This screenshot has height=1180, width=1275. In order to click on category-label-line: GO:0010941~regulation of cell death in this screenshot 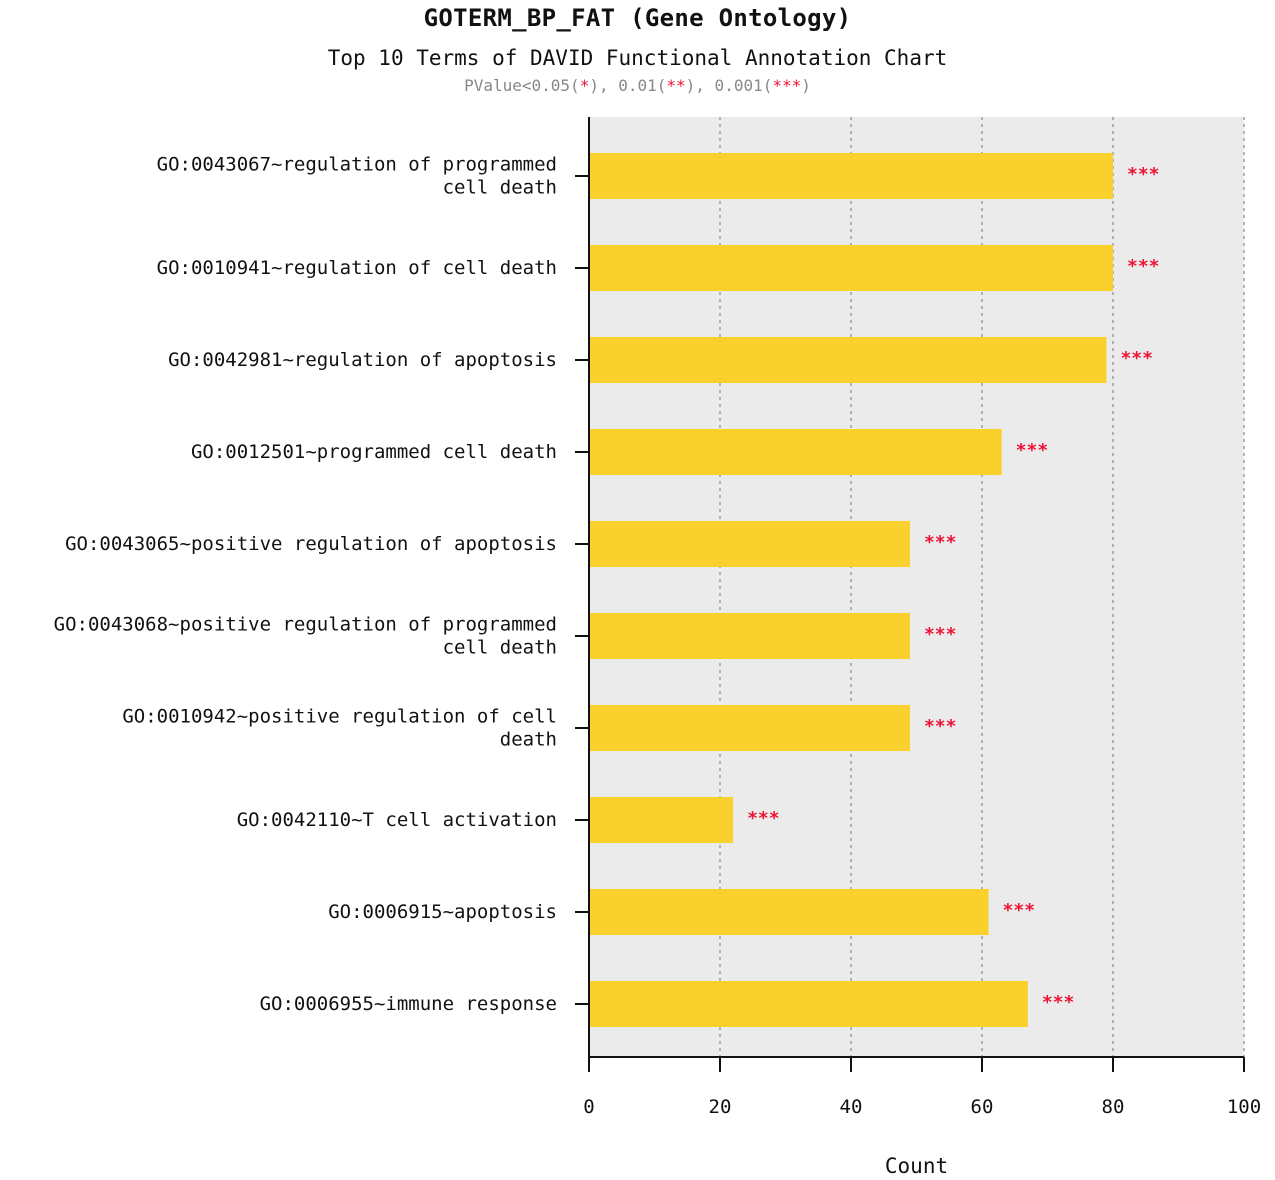, I will do `click(357, 268)`.